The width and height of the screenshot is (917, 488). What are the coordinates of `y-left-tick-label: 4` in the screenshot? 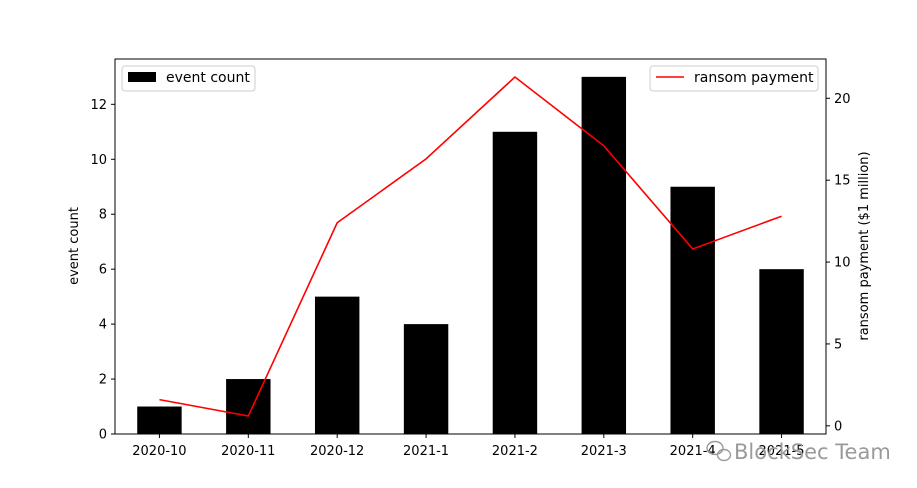 It's located at (103, 325).